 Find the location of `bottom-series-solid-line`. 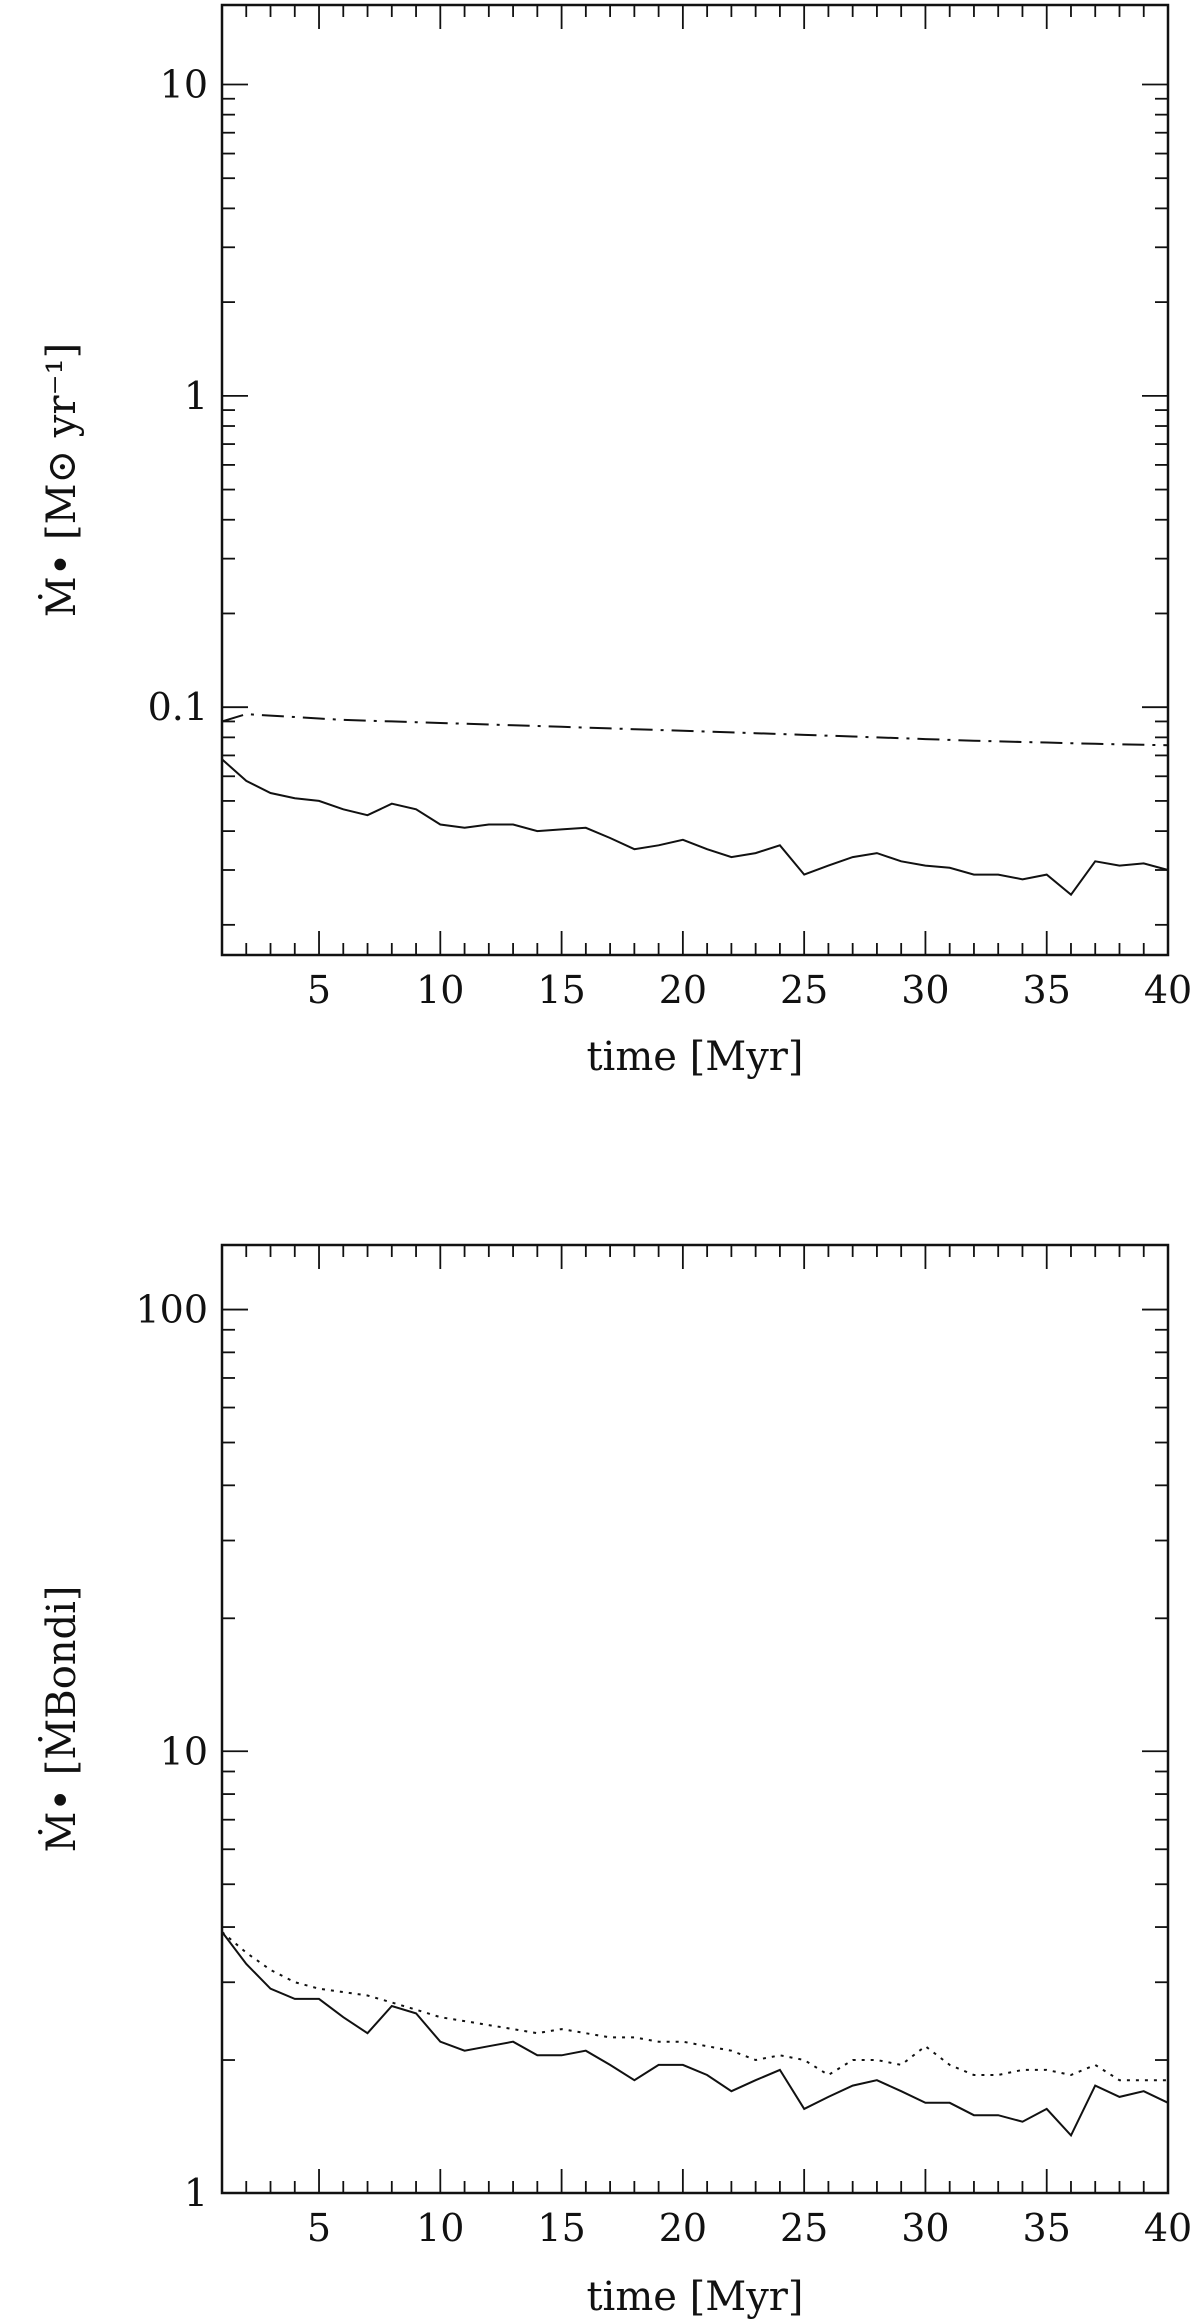

bottom-series-solid-line is located at coordinates (695, 2034).